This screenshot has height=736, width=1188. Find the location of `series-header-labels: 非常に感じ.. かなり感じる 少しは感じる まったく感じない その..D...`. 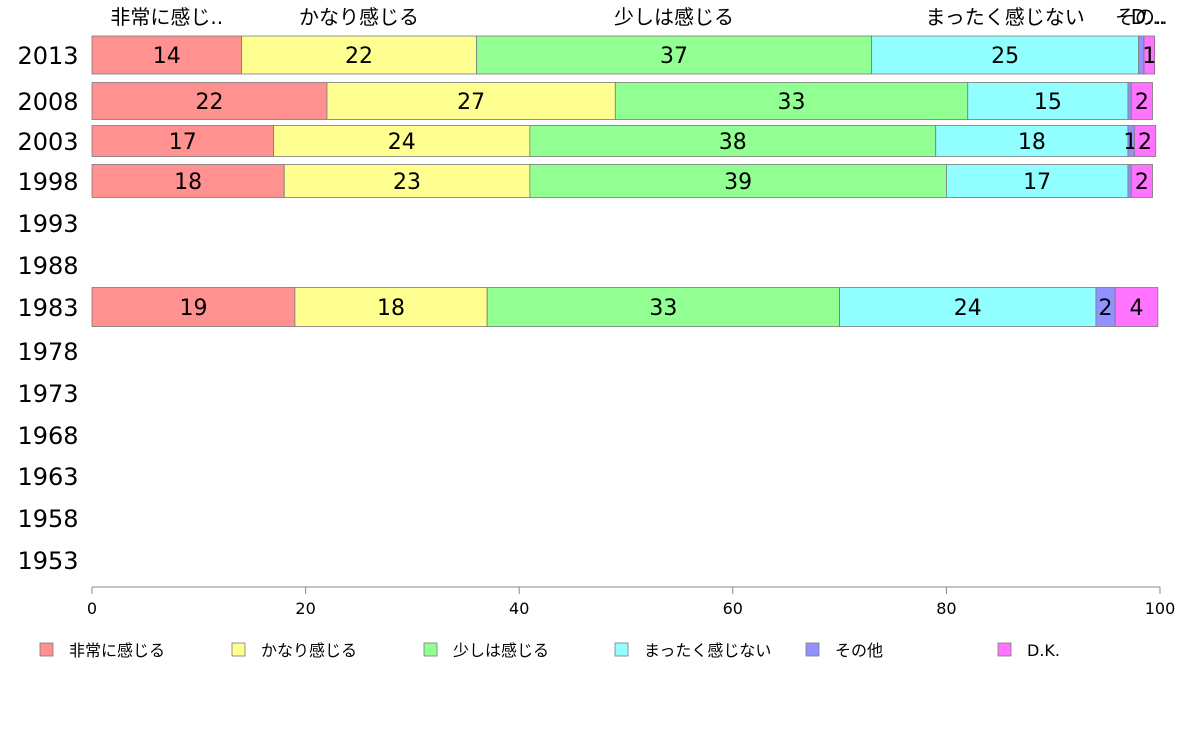

series-header-labels: 非常に感じ.. かなり感じる 少しは感じる まったく感じない その..D... is located at coordinates (638, 17).